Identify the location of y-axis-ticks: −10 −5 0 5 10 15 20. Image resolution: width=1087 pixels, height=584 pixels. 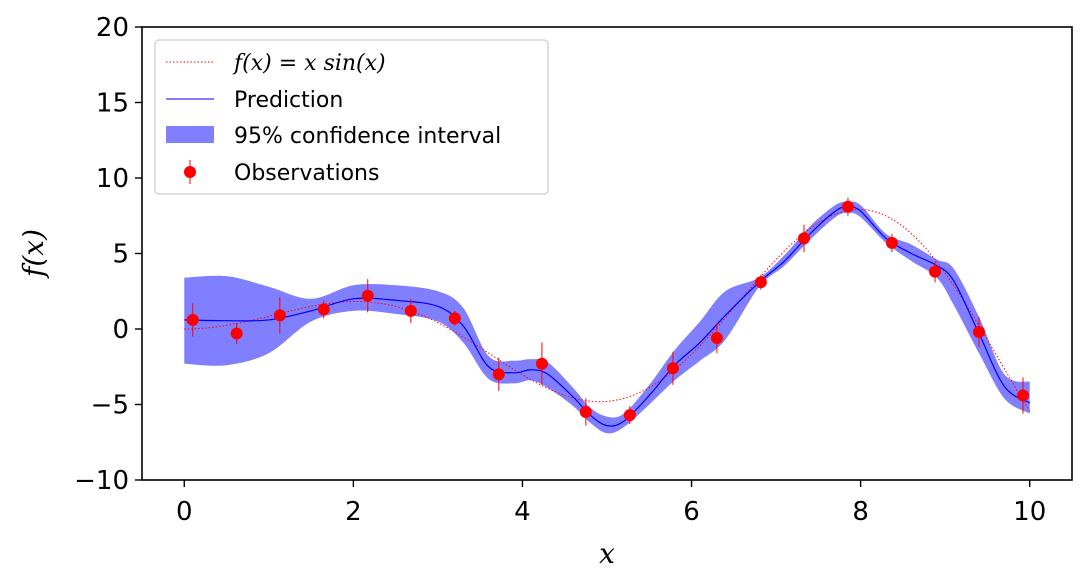
(108, 254).